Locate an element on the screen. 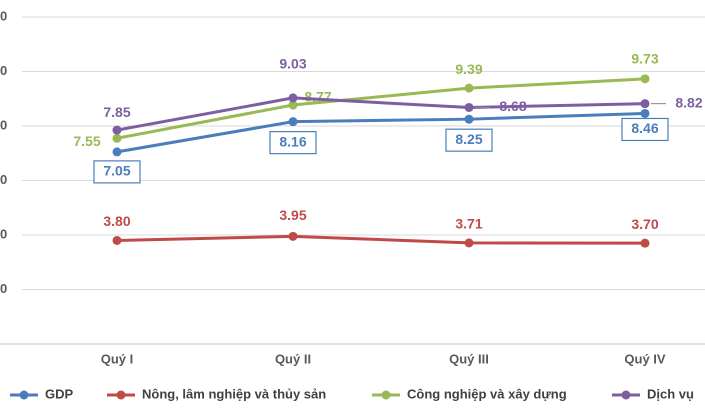  legend-label: GDP is located at coordinates (59, 393).